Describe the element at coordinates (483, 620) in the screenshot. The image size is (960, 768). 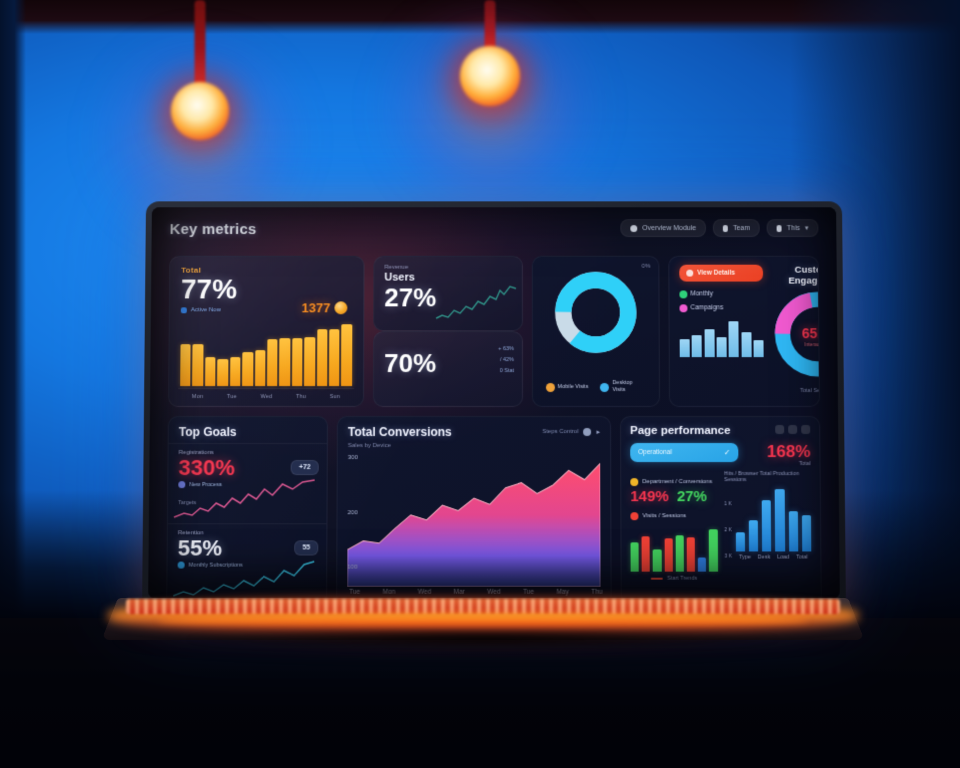
I see `keyboard-light-strip` at that location.